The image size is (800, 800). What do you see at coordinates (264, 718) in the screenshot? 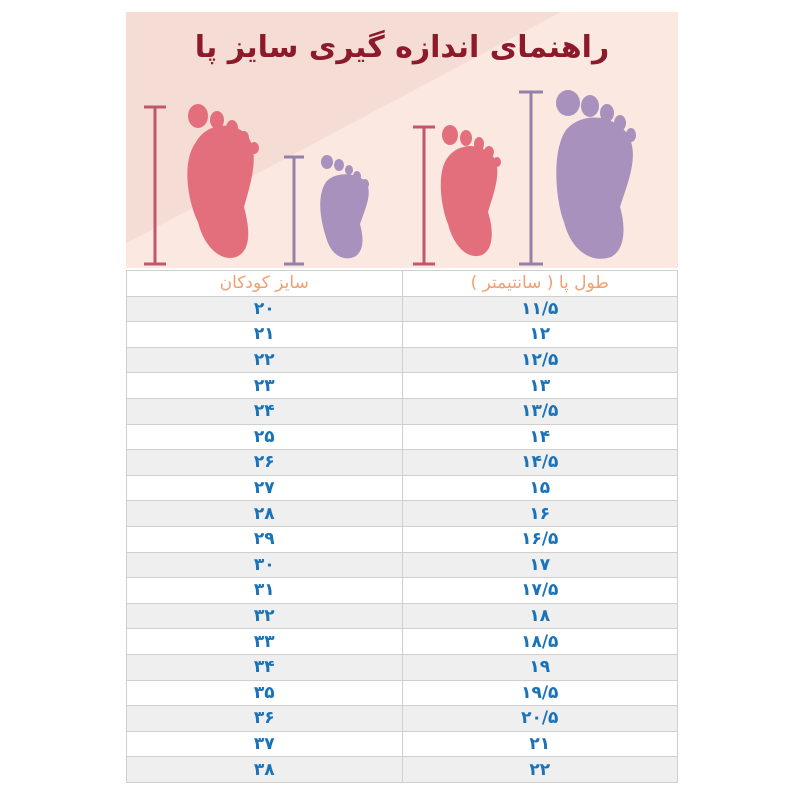
I see `kids-size-cell: ۳۶` at bounding box center [264, 718].